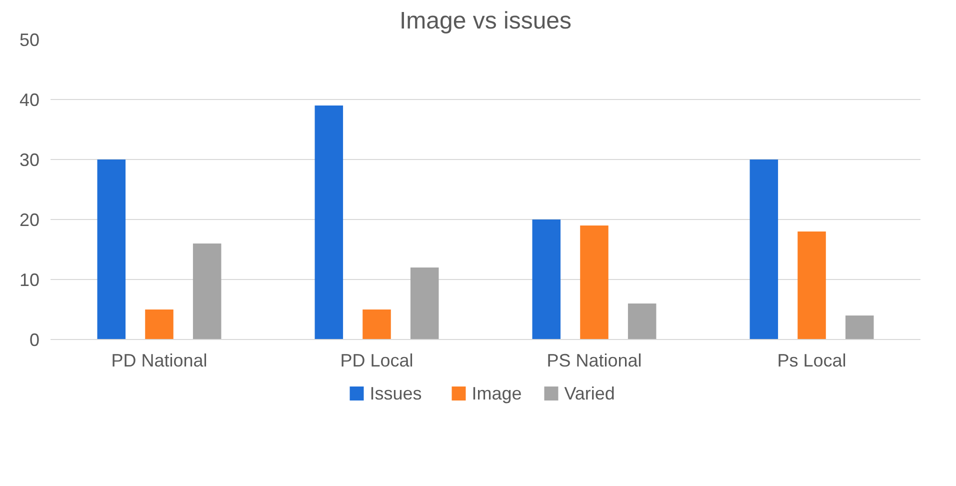  I want to click on y-tick-label: 30, so click(29, 160).